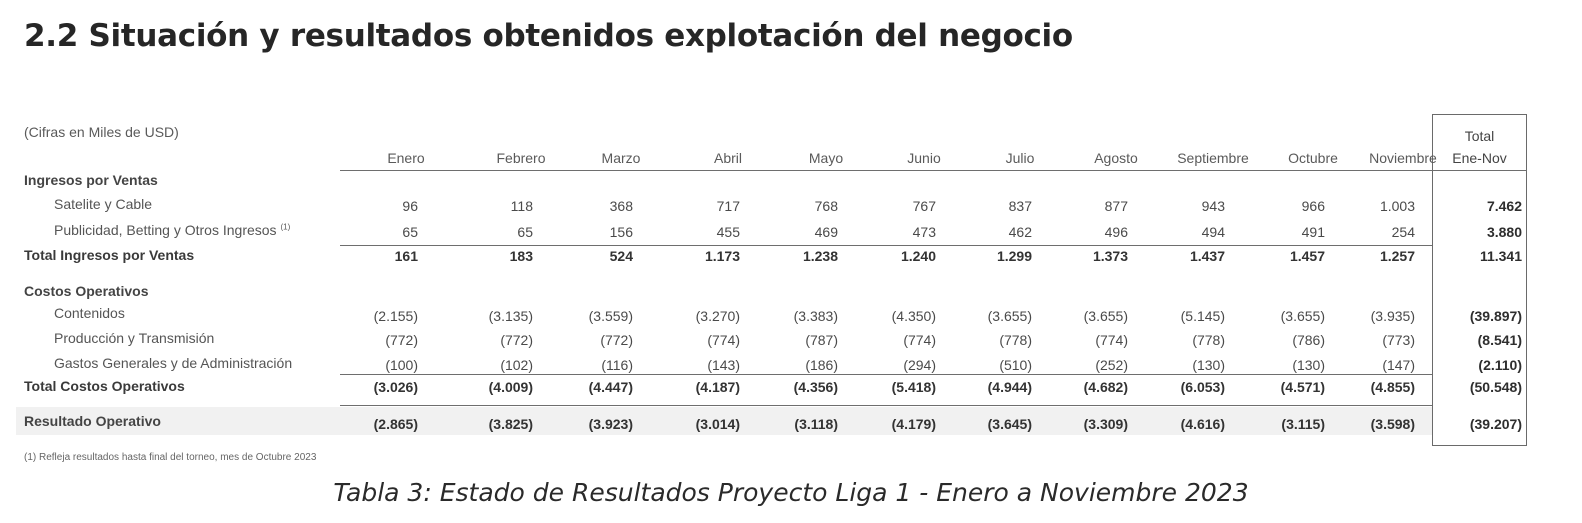  What do you see at coordinates (816, 424) in the screenshot?
I see `cell-resultado-4: (3.118)` at bounding box center [816, 424].